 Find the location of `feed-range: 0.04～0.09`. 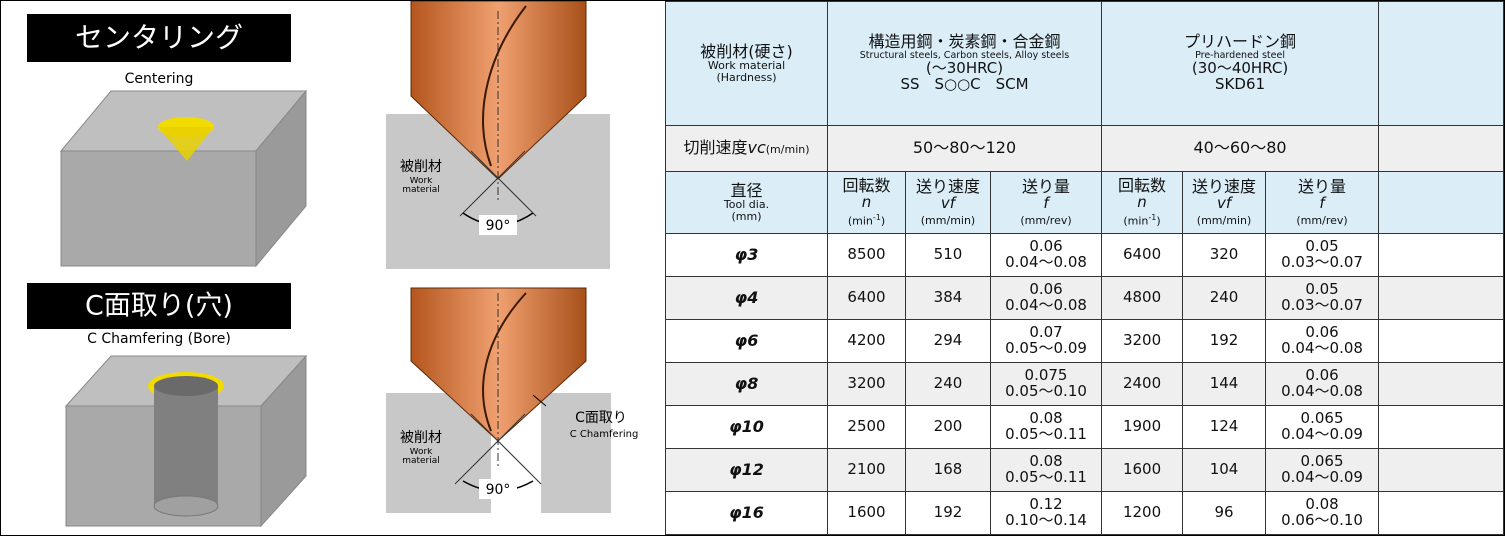

feed-range: 0.04～0.09 is located at coordinates (1322, 477).